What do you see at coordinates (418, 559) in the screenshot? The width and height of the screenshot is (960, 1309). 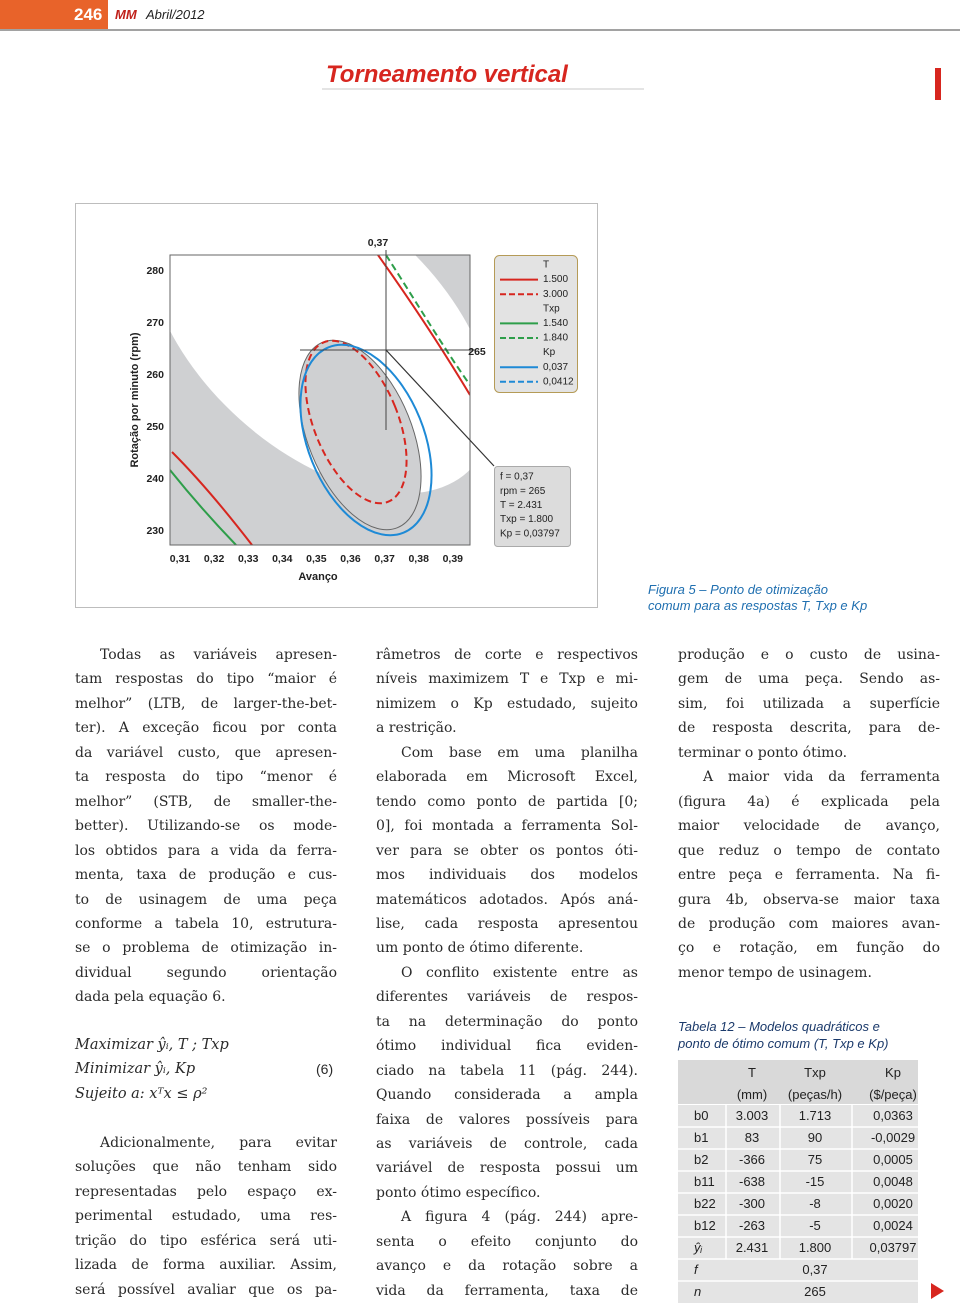 I see `x-tick-label: 0,38` at bounding box center [418, 559].